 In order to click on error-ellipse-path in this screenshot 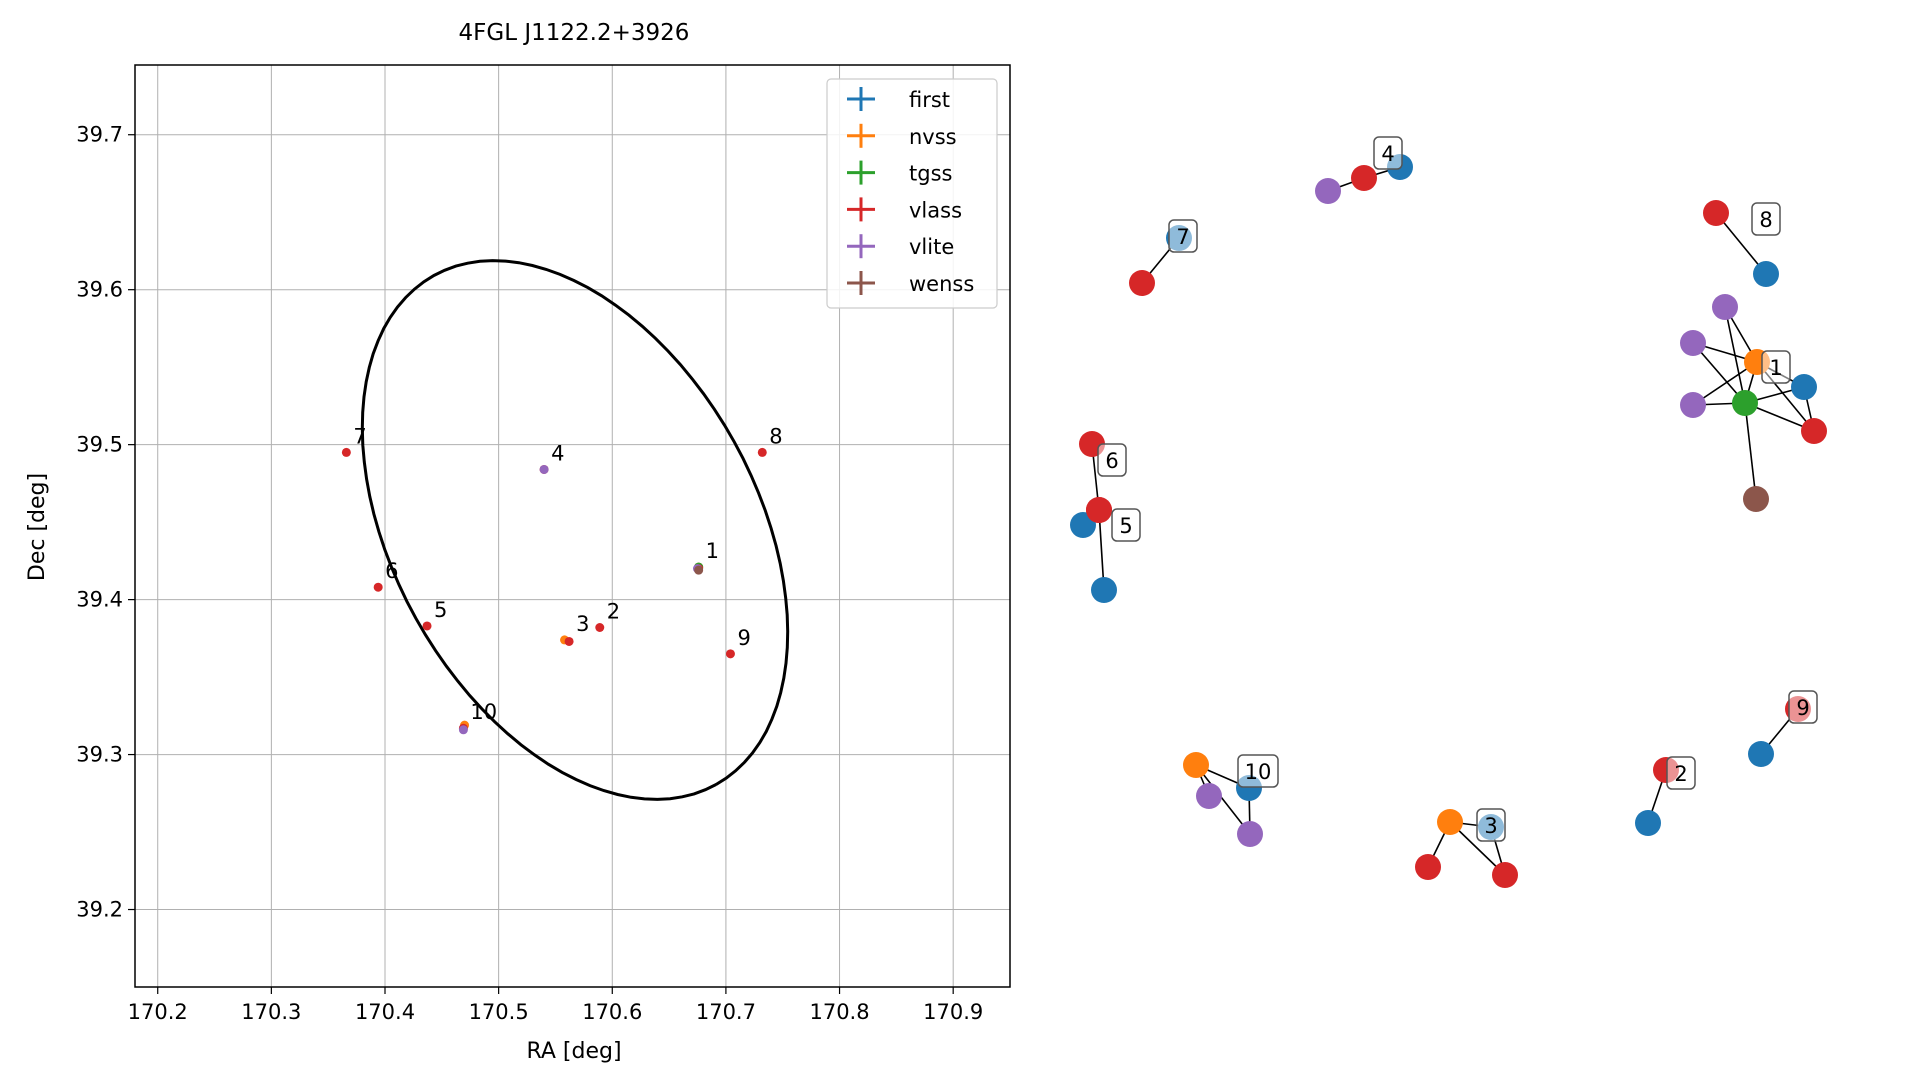, I will do `click(575, 530)`.